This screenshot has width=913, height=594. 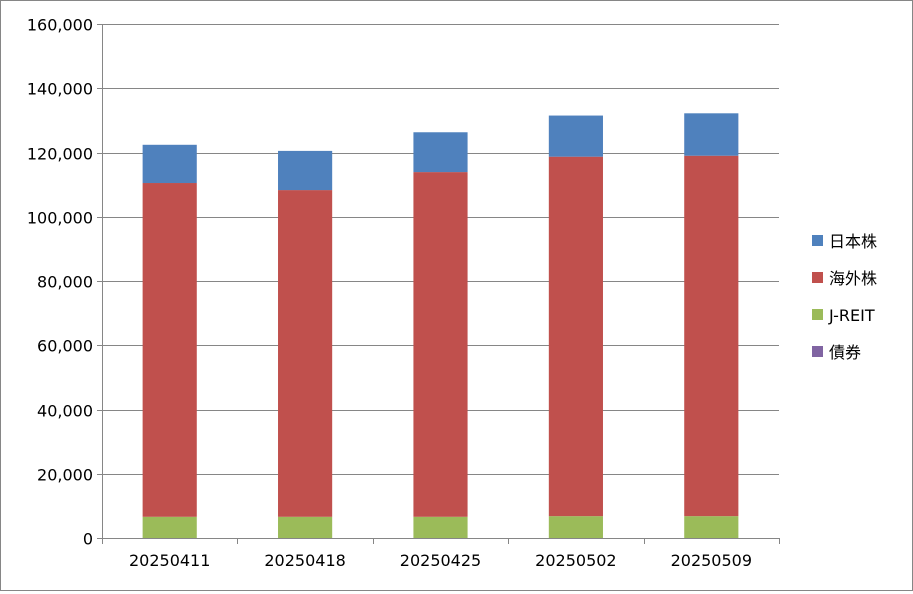 What do you see at coordinates (65, 346) in the screenshot?
I see `y-tick-label: 60,000` at bounding box center [65, 346].